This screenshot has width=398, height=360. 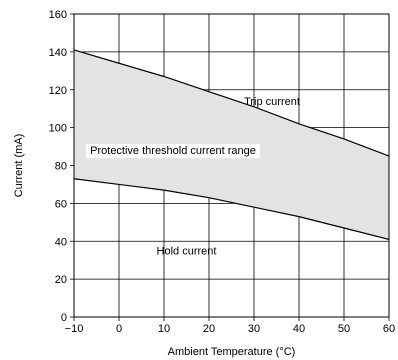 What do you see at coordinates (232, 352) in the screenshot?
I see `x-axis-label: Ambient Temperature (°C)` at bounding box center [232, 352].